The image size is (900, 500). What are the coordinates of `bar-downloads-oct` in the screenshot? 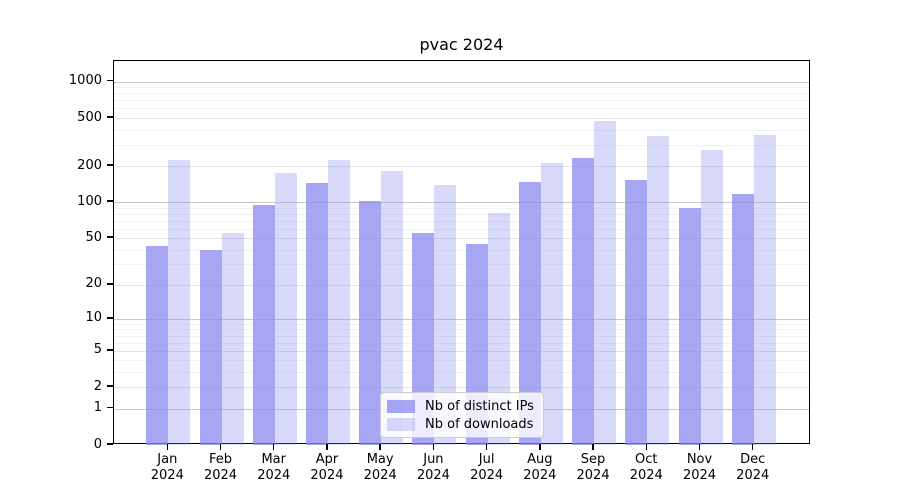 It's located at (658, 290).